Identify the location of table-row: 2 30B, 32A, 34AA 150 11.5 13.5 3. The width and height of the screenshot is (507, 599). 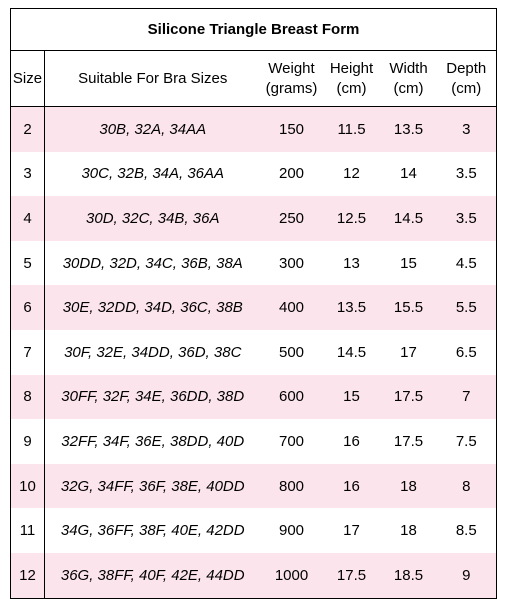
(253, 129).